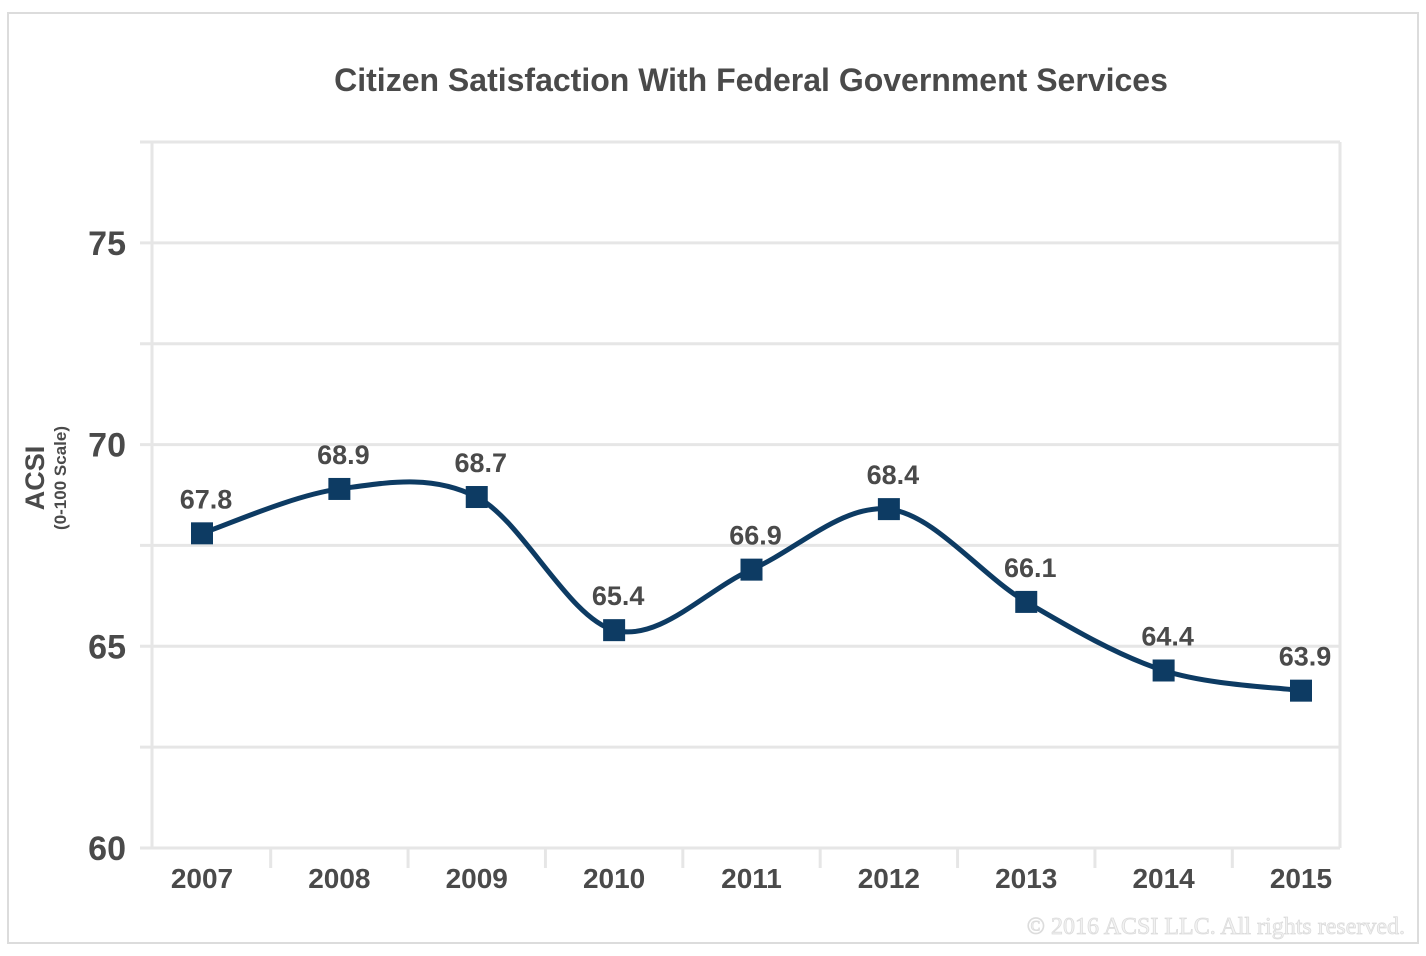 The width and height of the screenshot is (1426, 956). What do you see at coordinates (206, 499) in the screenshot?
I see `data-label: 67.8` at bounding box center [206, 499].